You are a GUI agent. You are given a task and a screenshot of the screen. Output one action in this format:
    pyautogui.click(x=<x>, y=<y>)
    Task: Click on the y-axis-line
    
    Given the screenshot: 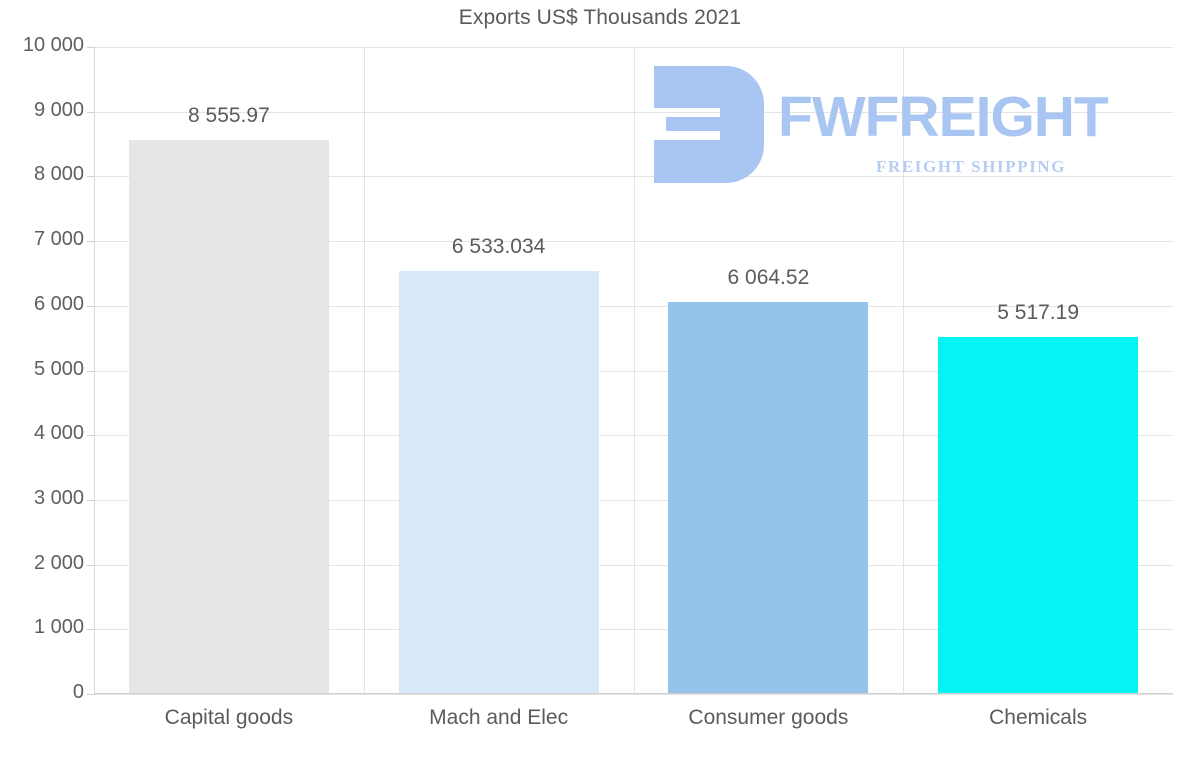 What is the action you would take?
    pyautogui.click(x=94, y=370)
    